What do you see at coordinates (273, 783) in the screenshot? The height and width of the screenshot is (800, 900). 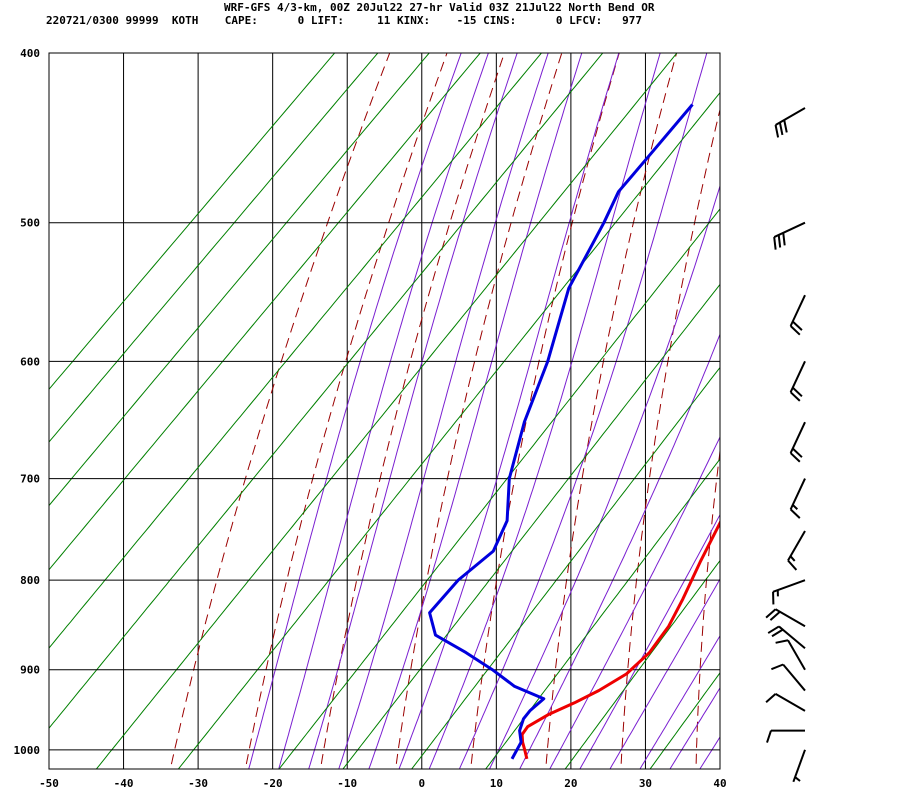 I see `x-tick-label: -20` at bounding box center [273, 783].